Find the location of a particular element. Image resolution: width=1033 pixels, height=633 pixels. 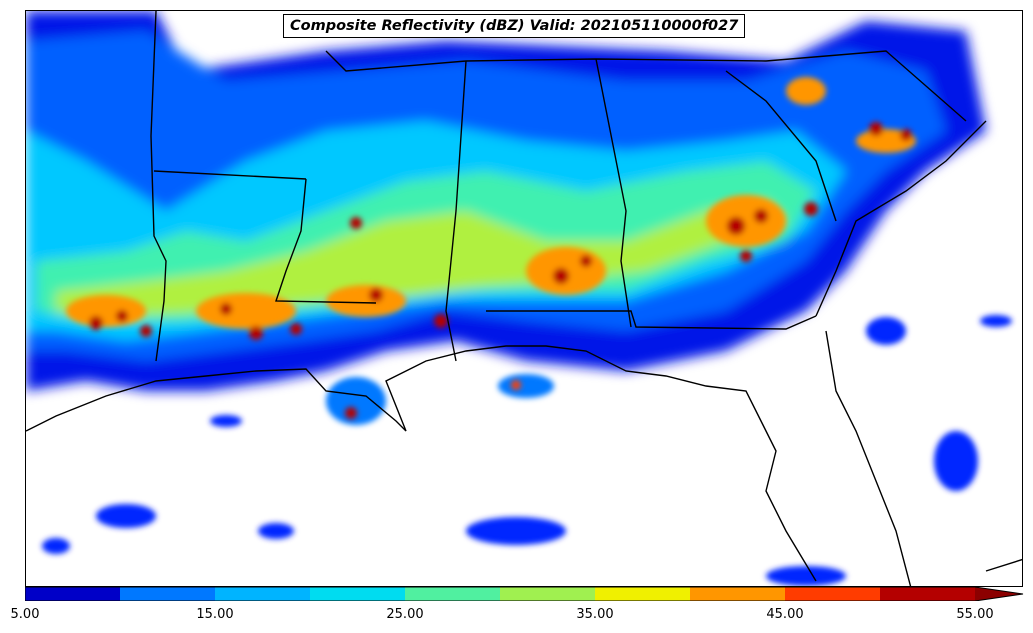

georgia-florida-border is located at coordinates (651, 320).